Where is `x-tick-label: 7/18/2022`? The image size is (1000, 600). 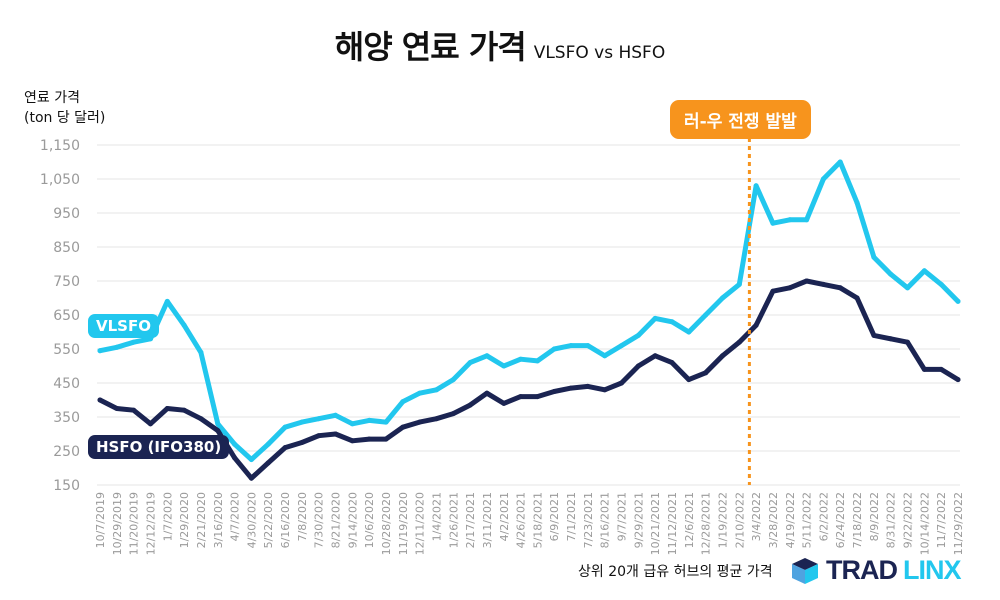 x-tick-label: 7/18/2022 is located at coordinates (857, 520).